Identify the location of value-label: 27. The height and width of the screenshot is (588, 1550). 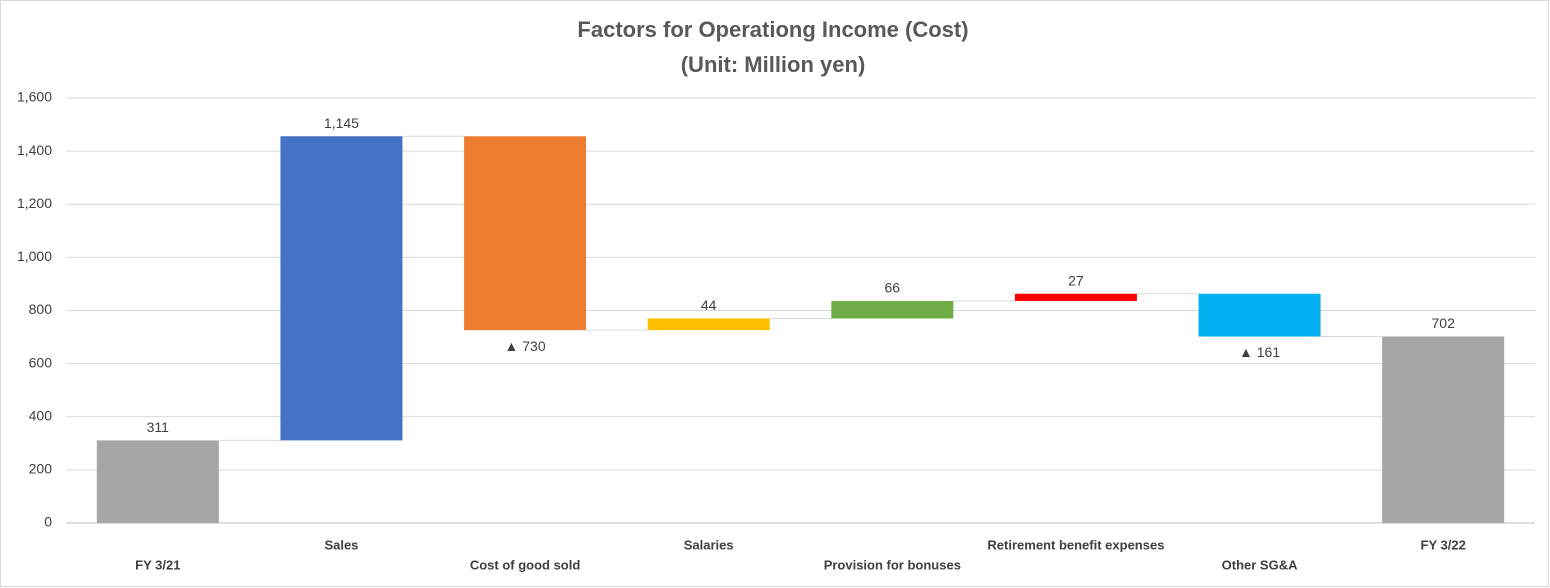
(1076, 280).